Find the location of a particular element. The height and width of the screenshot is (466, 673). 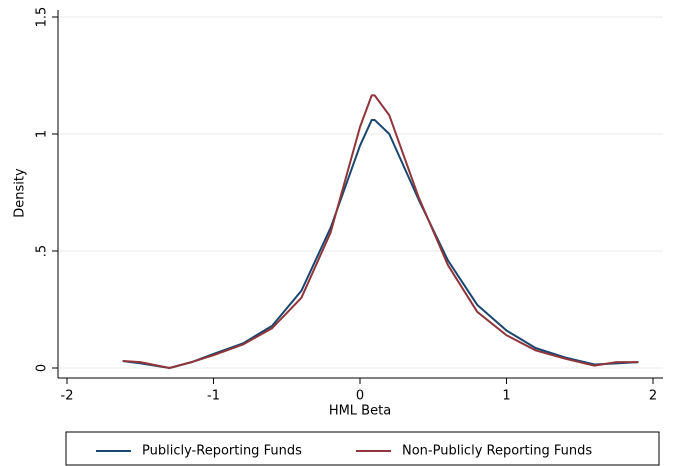

x-axis-label: HML Beta is located at coordinates (360, 411).